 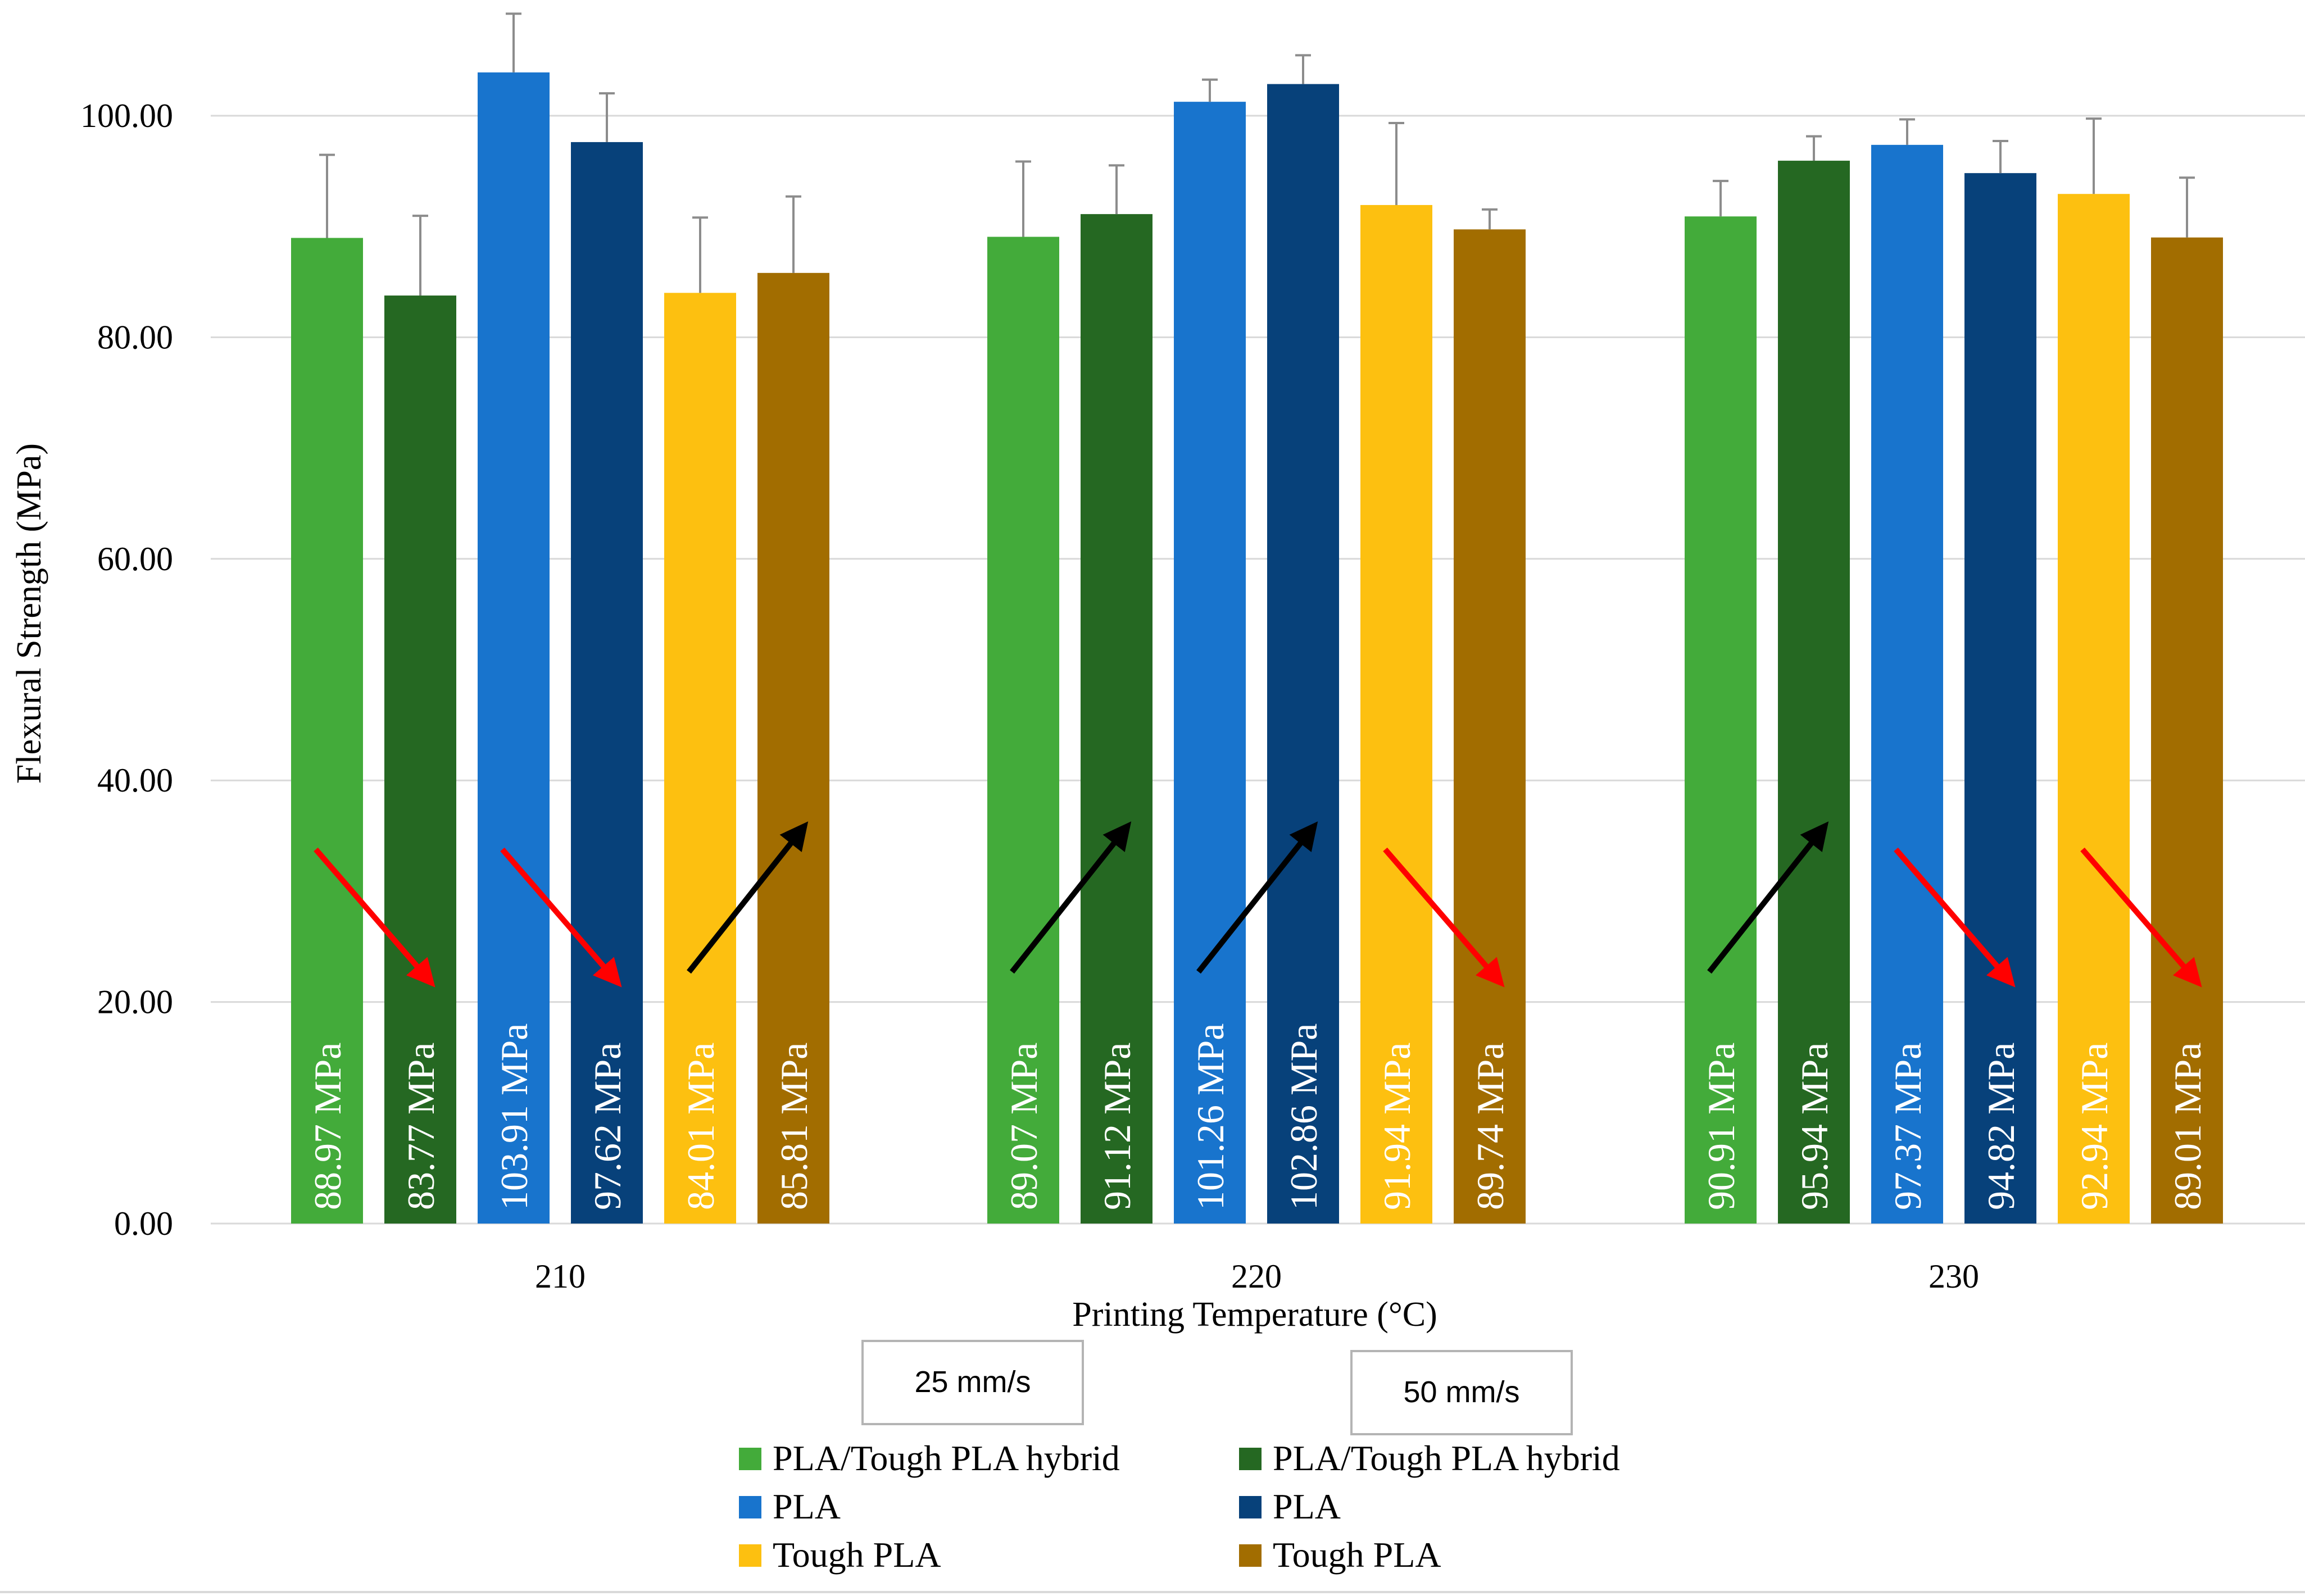 What do you see at coordinates (327, 1126) in the screenshot?
I see `bar-value-label: 88.97 MPa` at bounding box center [327, 1126].